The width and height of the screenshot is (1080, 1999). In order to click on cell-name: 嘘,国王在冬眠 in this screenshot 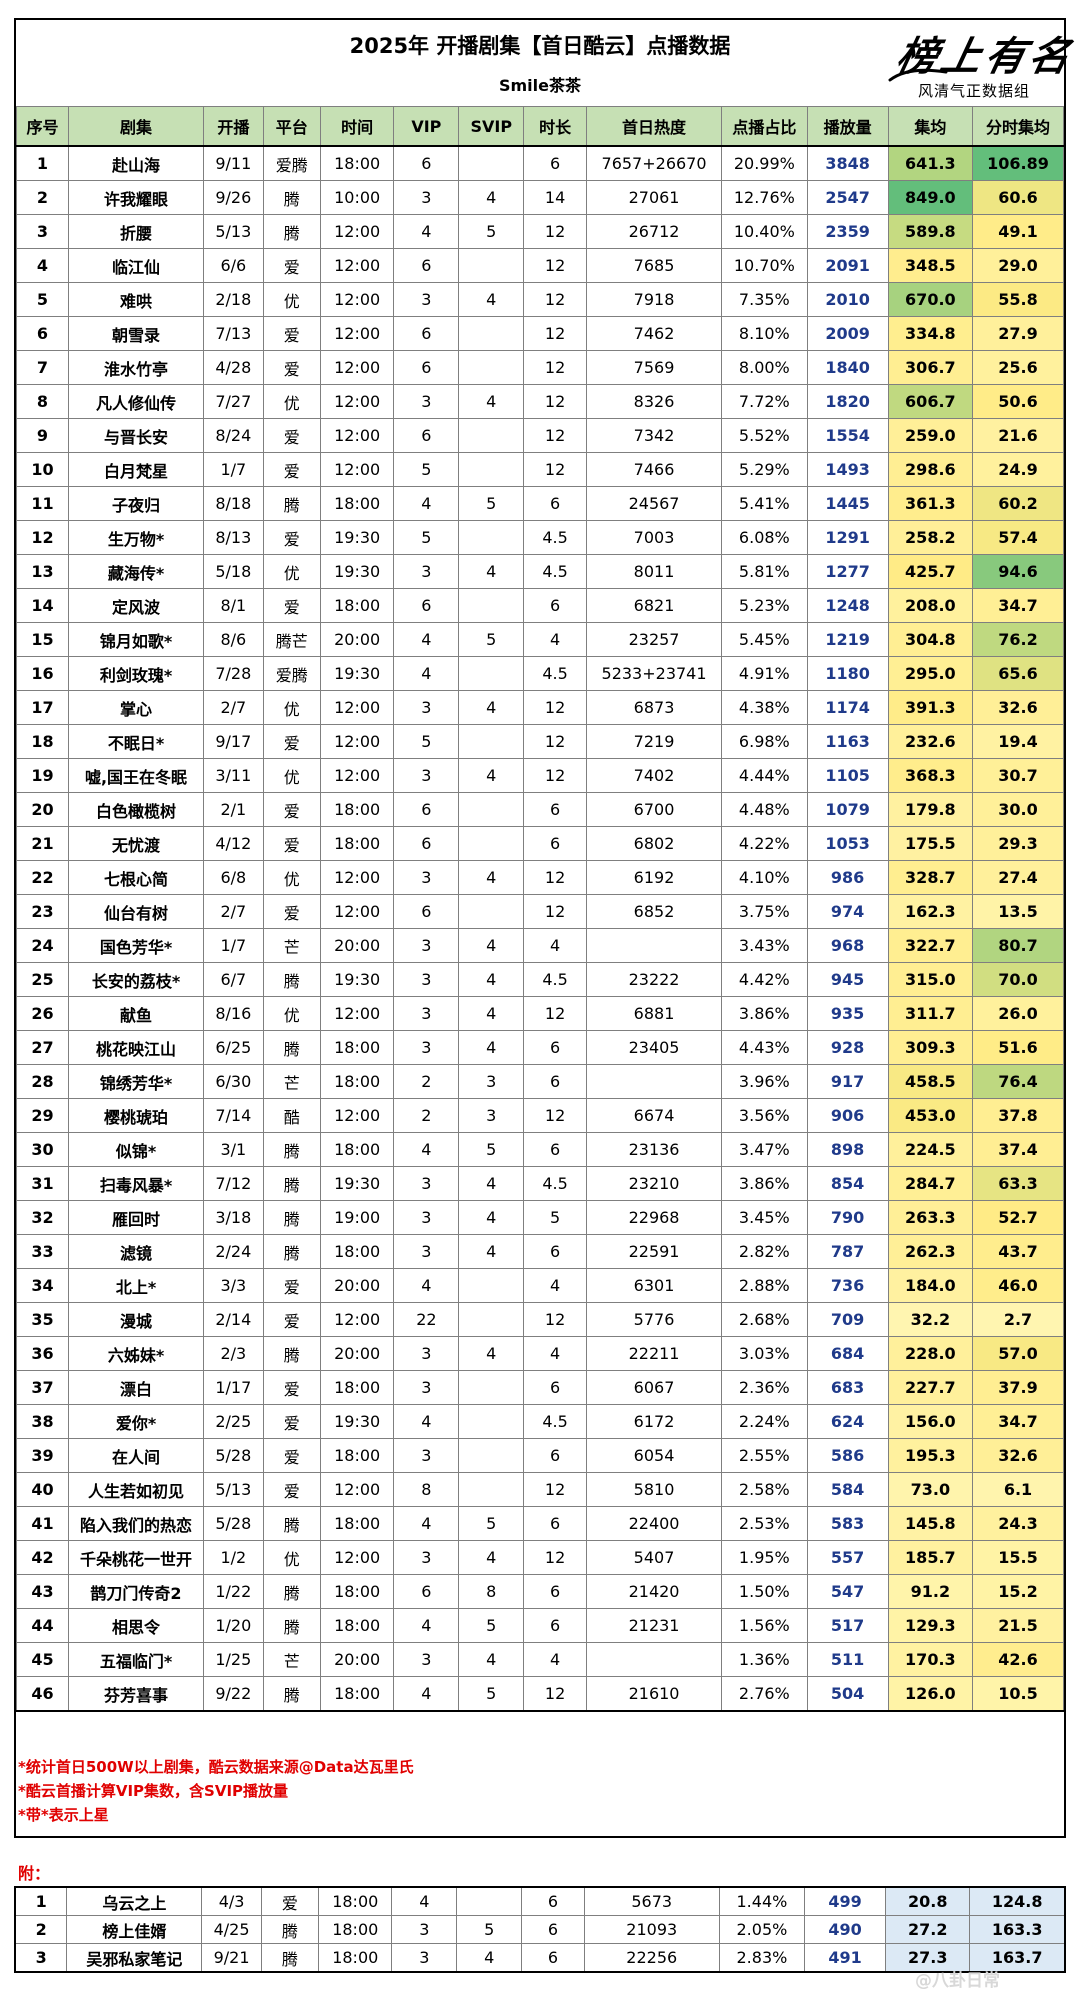, I will do `click(136, 775)`.